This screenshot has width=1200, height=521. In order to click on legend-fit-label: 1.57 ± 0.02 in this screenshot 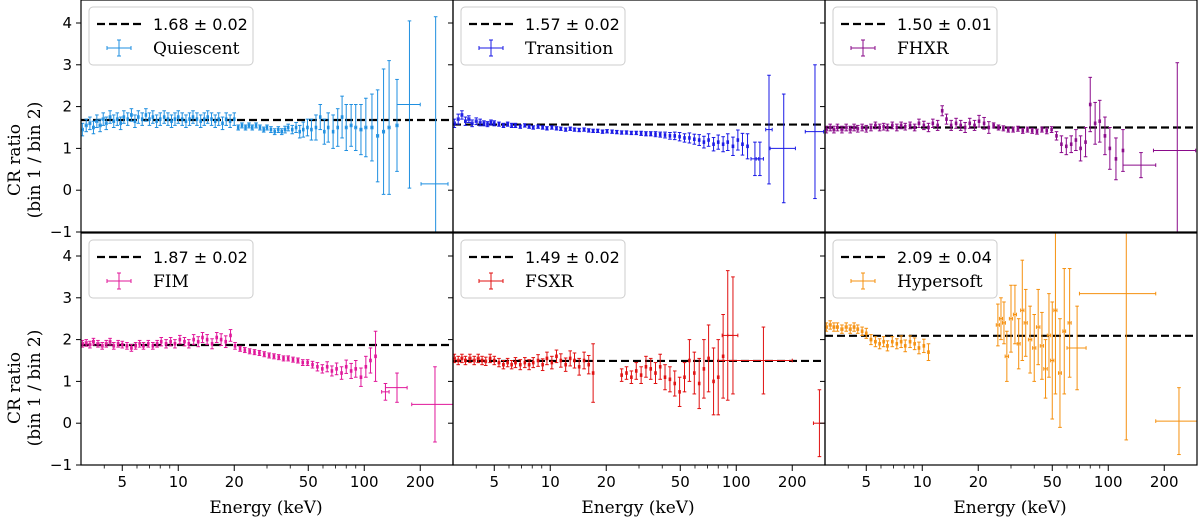, I will do `click(572, 24)`.